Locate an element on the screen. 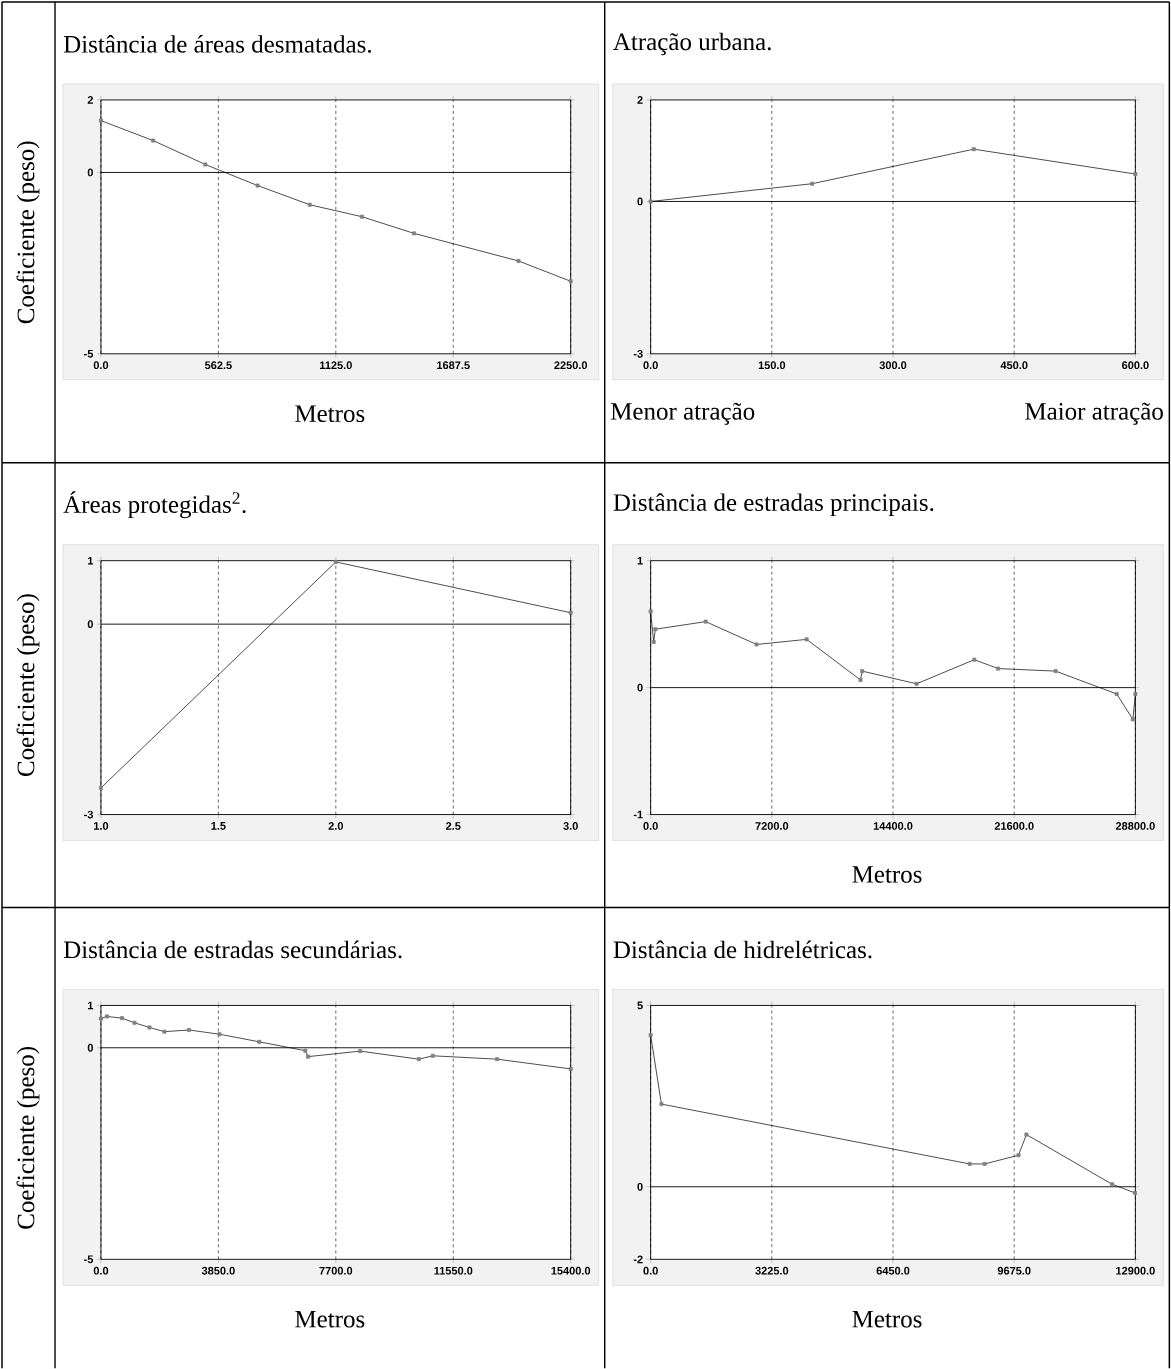 This screenshot has height=1369, width=1171. y-tick-label: -2 is located at coordinates (638, 1259).